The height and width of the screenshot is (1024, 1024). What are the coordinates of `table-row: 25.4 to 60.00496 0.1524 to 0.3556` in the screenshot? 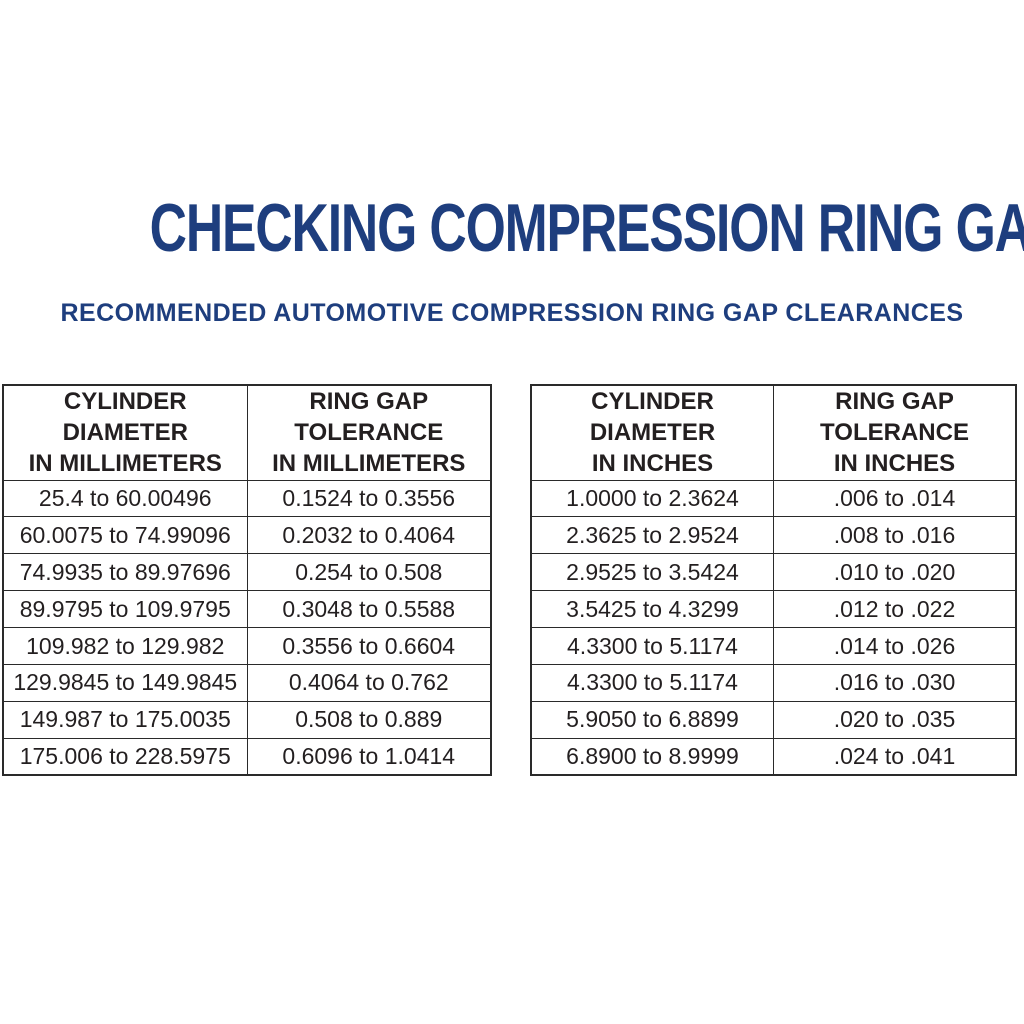 It's located at (247, 498).